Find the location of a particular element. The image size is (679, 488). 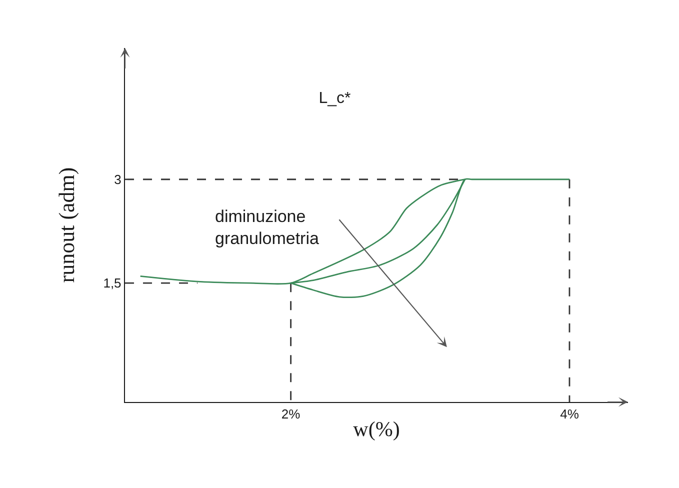

y-tick-label: 1,5 is located at coordinates (112, 283).